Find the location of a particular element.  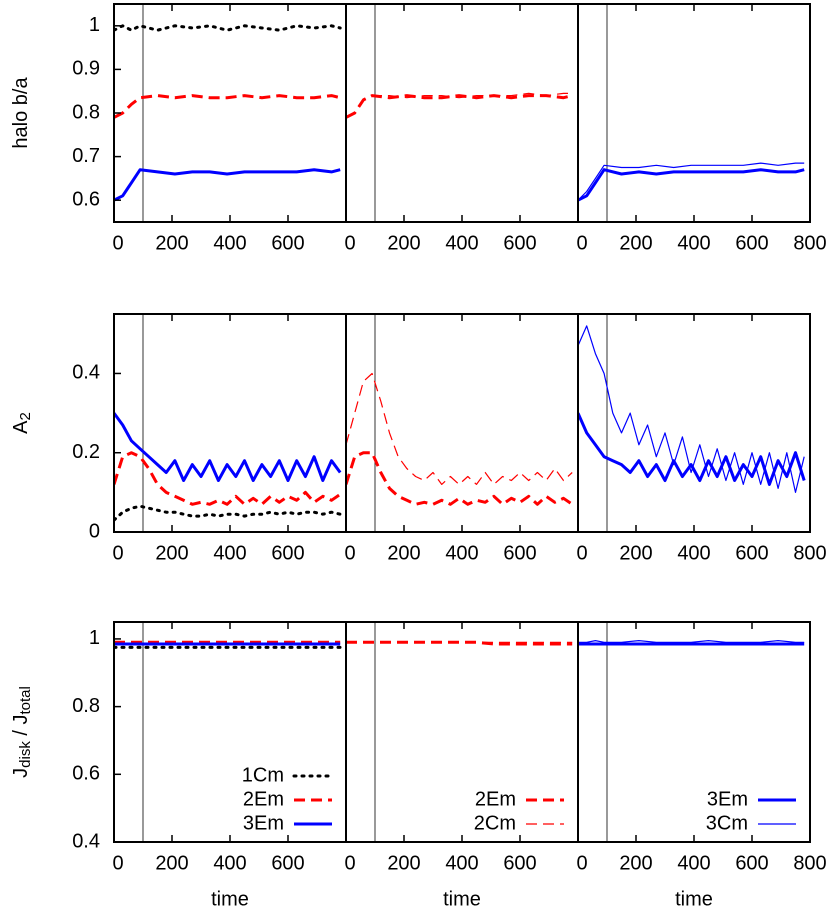

y-axis-label-part: 2 is located at coordinates (25, 416).